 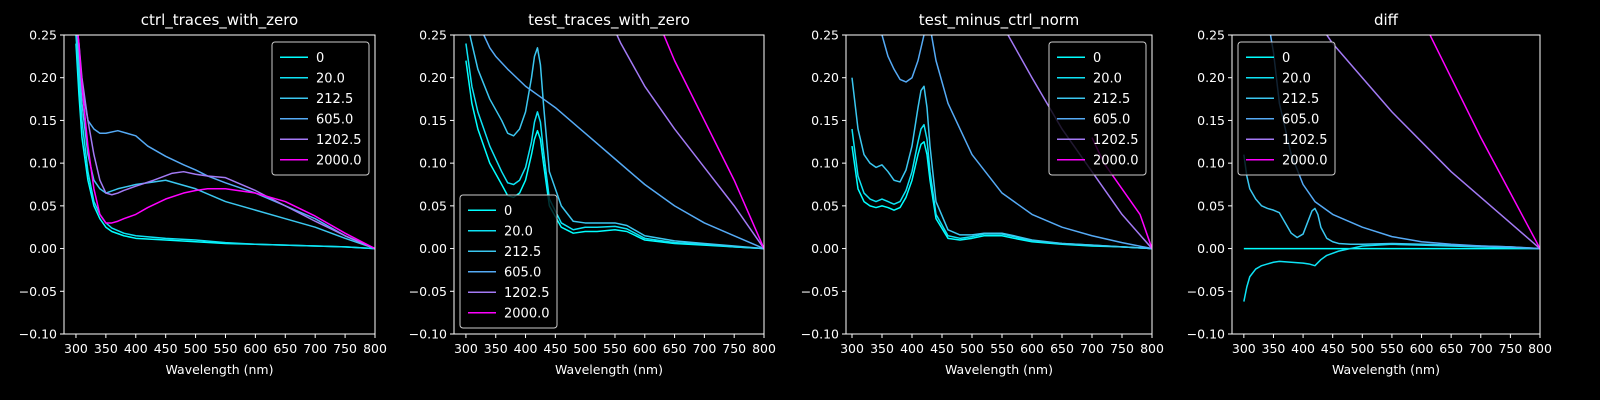 What do you see at coordinates (764, 348) in the screenshot?
I see `x-tick-label: 800` at bounding box center [764, 348].